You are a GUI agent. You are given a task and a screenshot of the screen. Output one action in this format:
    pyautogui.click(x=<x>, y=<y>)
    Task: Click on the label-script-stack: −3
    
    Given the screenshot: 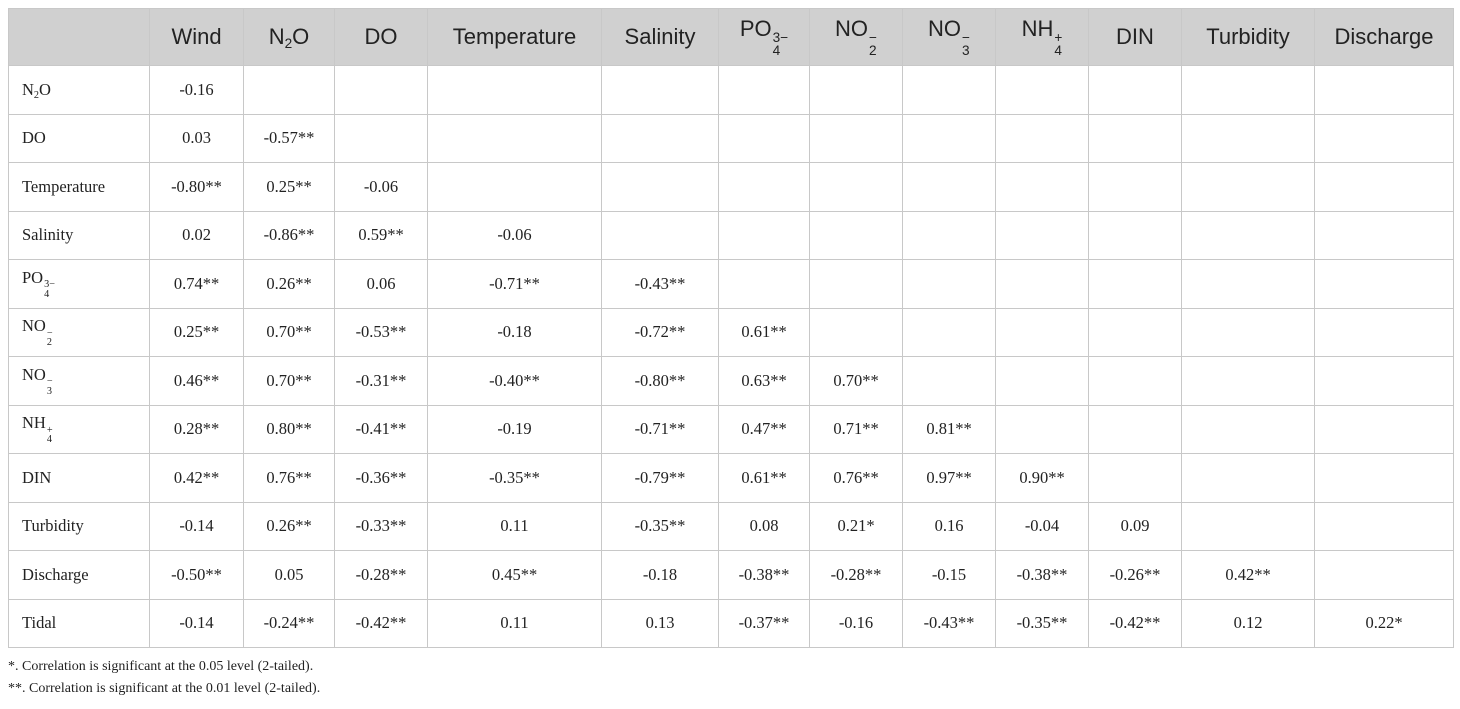 What is the action you would take?
    pyautogui.click(x=966, y=43)
    